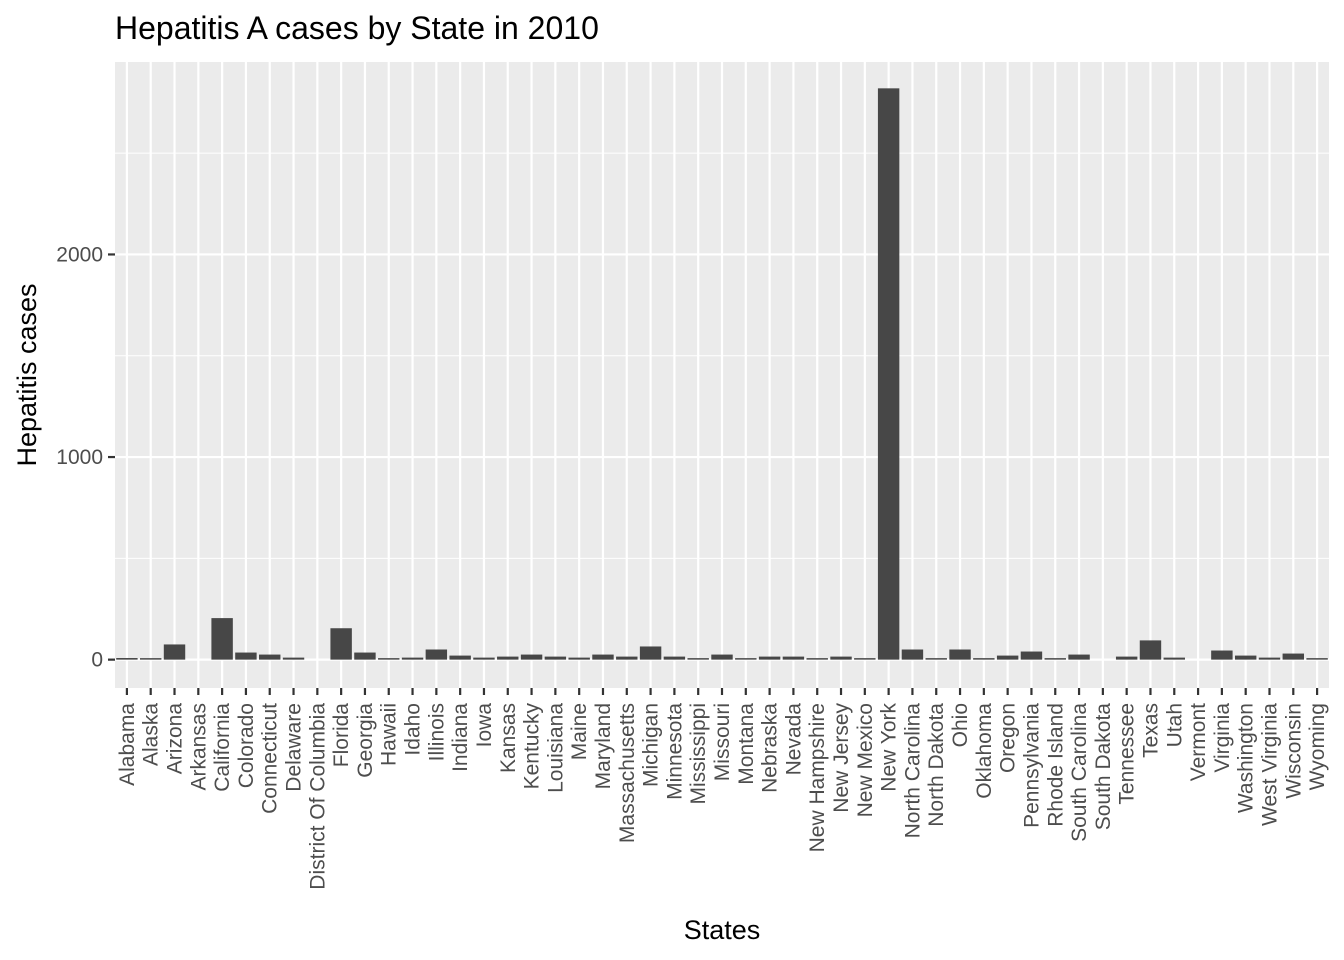 Image resolution: width=1344 pixels, height=960 pixels. I want to click on x-tick-label: South Dakota, so click(1103, 767).